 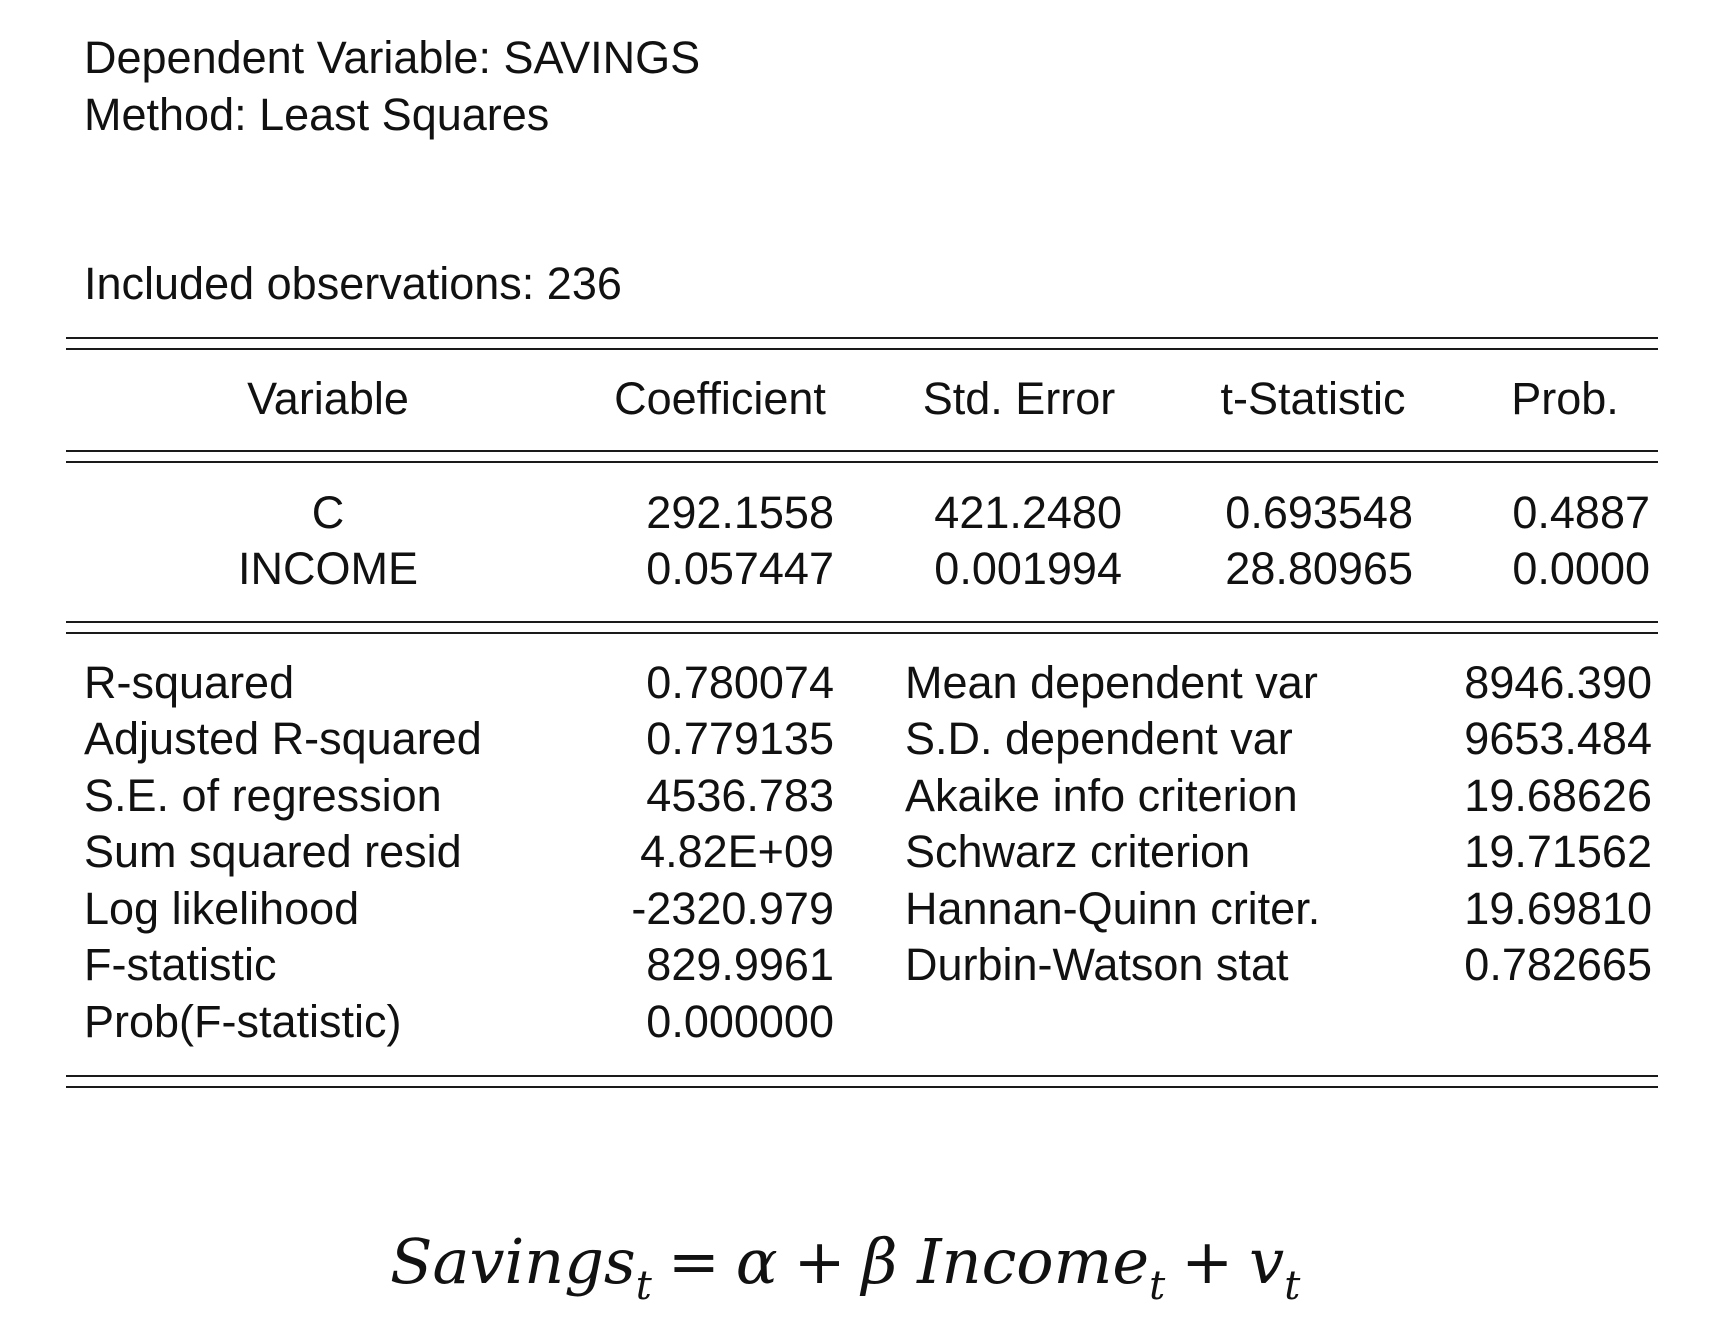 What do you see at coordinates (273, 851) in the screenshot?
I see `stat-label: Sum squared resid` at bounding box center [273, 851].